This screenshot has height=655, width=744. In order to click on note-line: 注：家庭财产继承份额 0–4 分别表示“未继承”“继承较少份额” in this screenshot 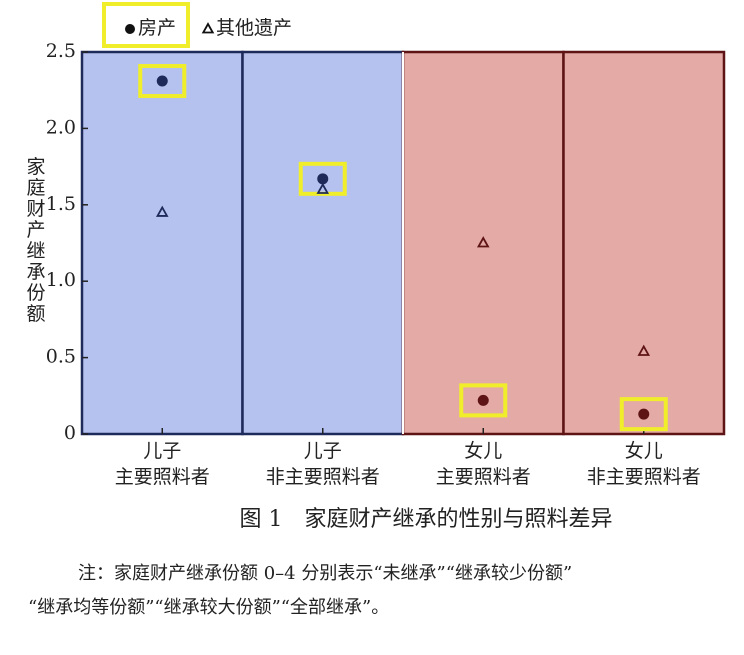, I will do `click(325, 573)`.